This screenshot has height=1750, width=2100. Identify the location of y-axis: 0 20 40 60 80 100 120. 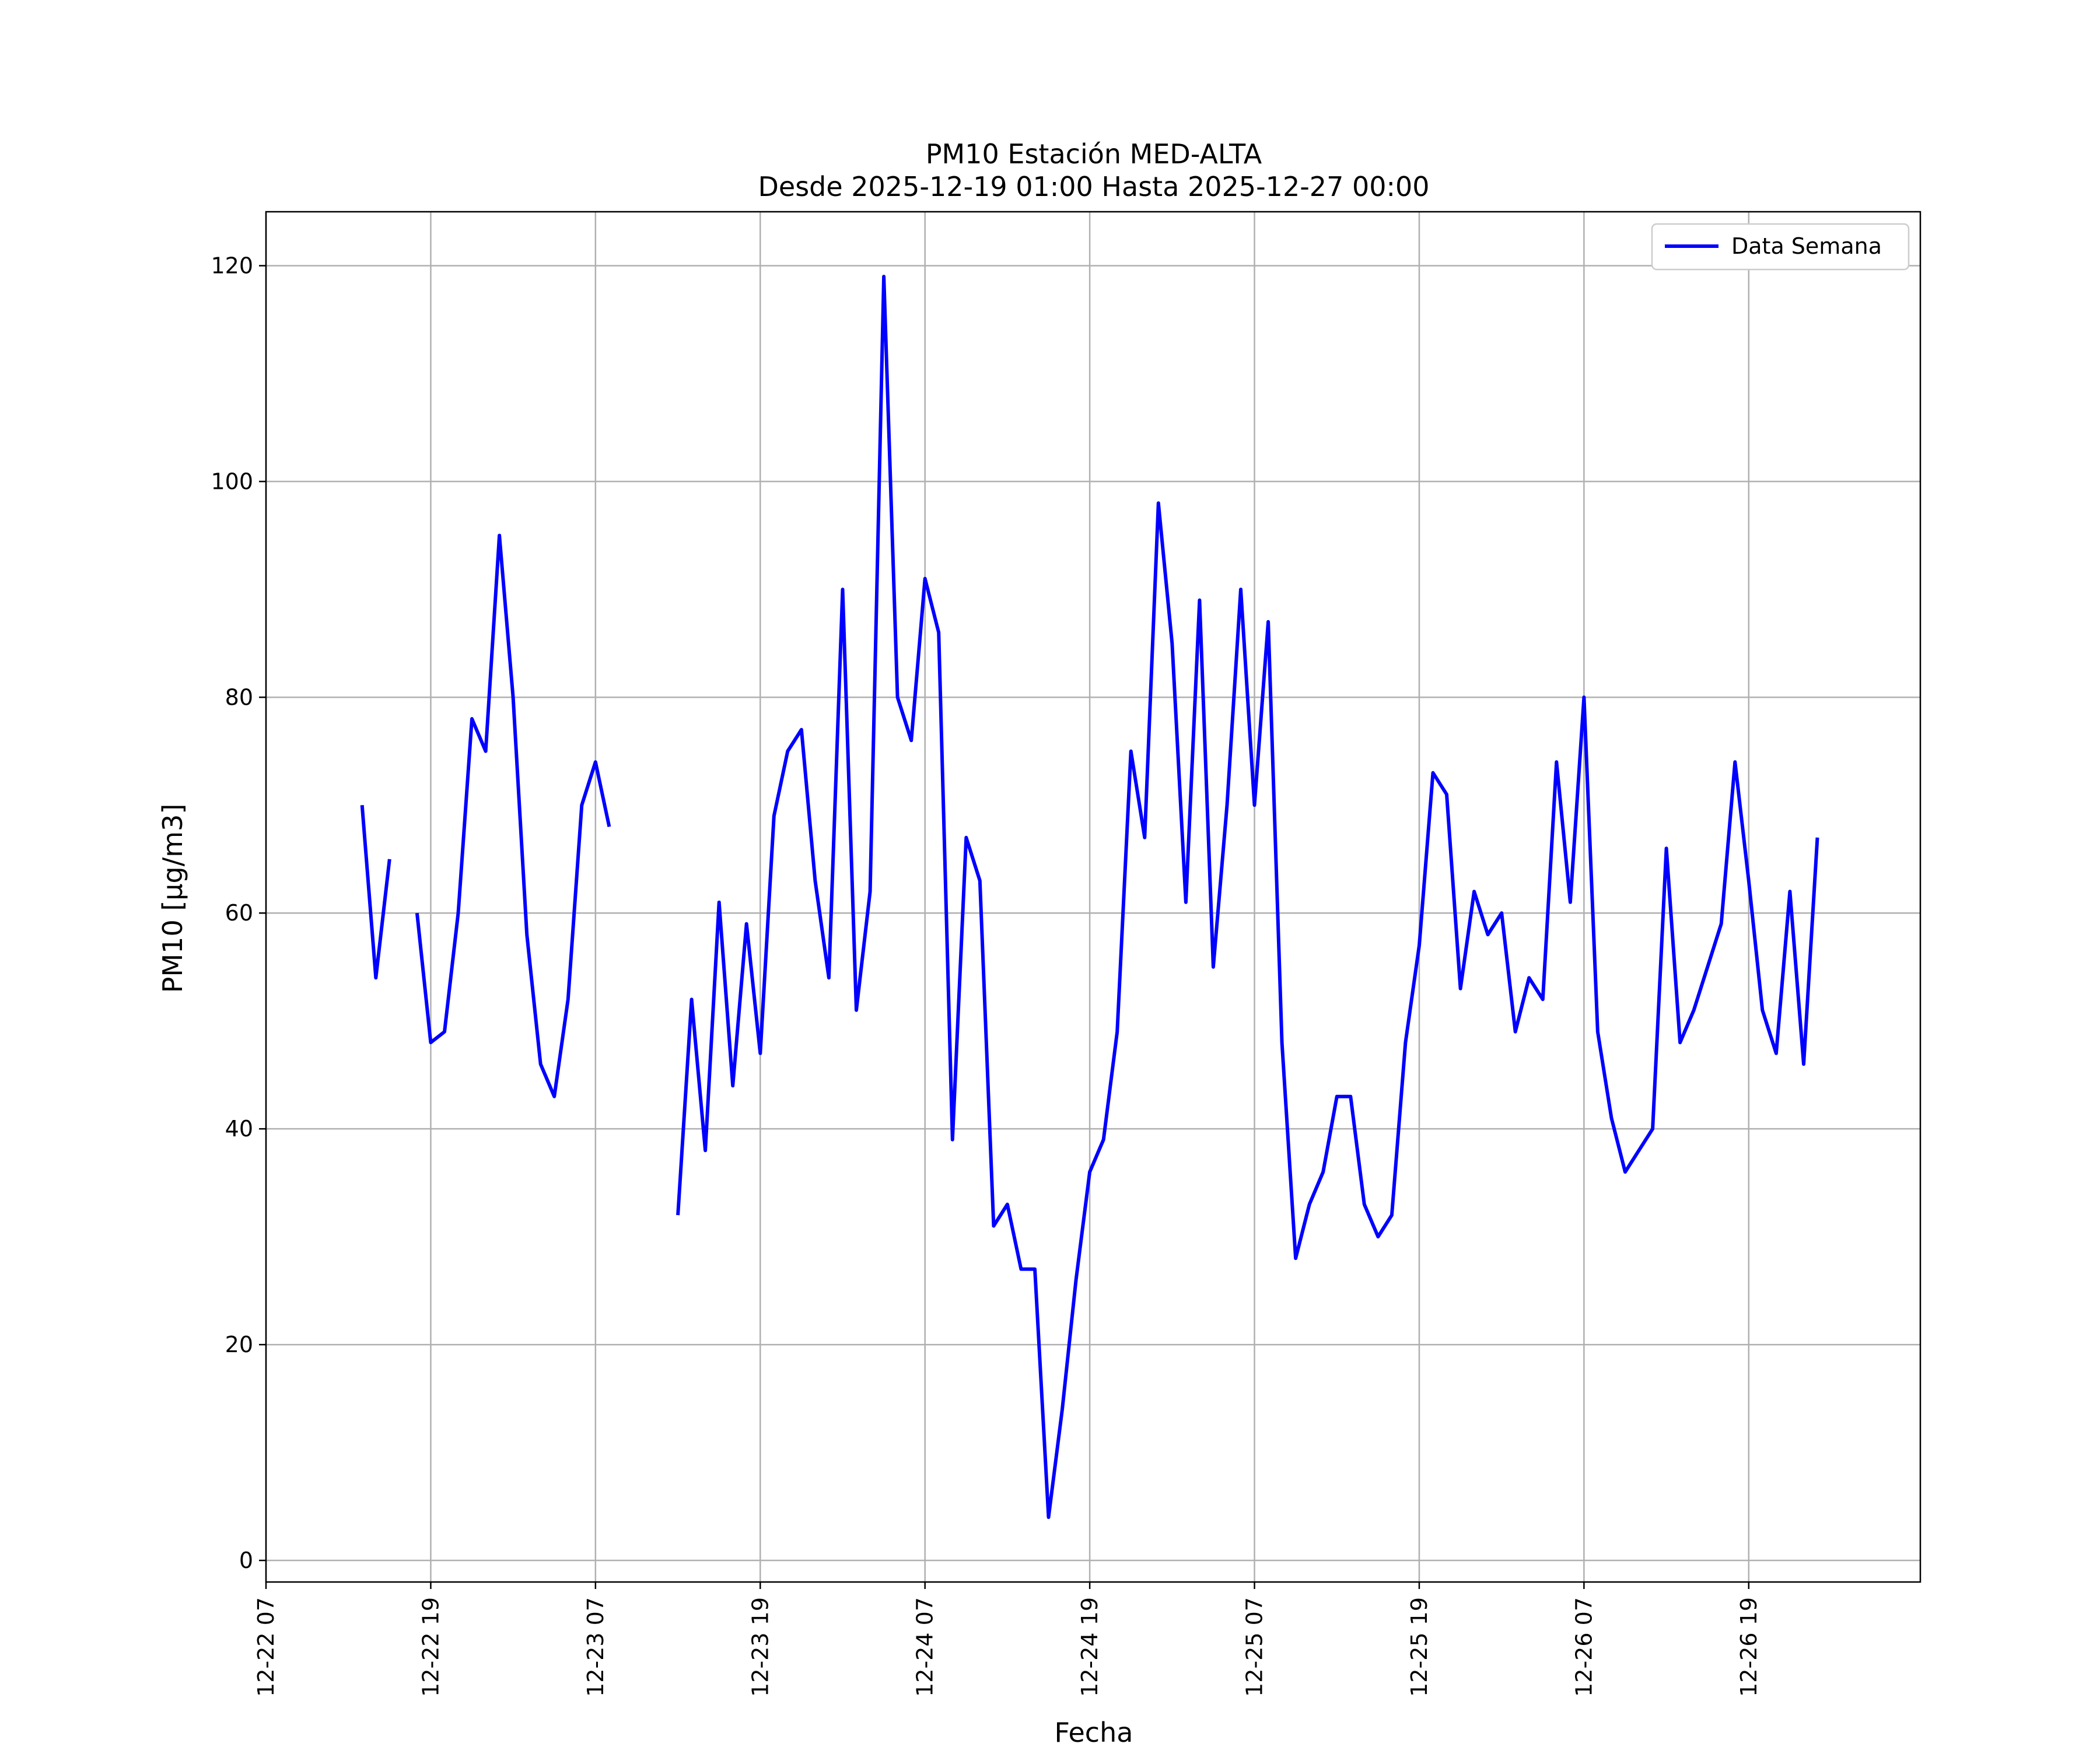
(238, 913).